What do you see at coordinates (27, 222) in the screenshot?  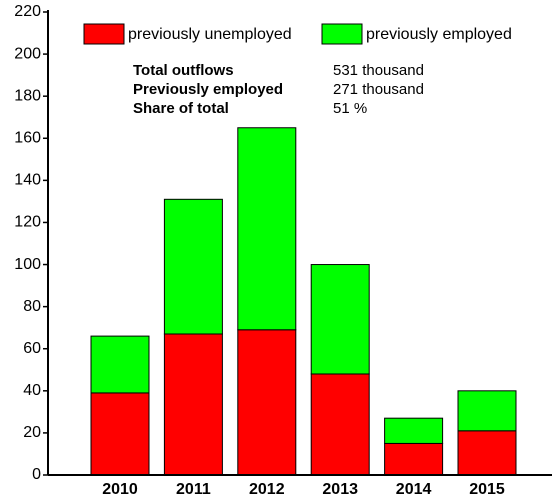 I see `y-tick-label: 120` at bounding box center [27, 222].